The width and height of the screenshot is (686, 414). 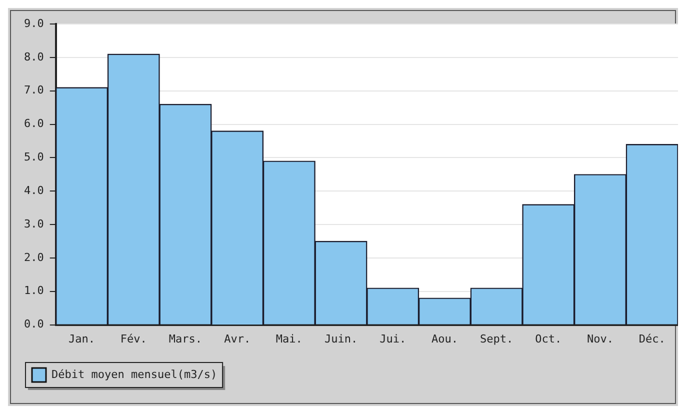 I want to click on y-tick-label: 6.0, so click(x=34, y=123).